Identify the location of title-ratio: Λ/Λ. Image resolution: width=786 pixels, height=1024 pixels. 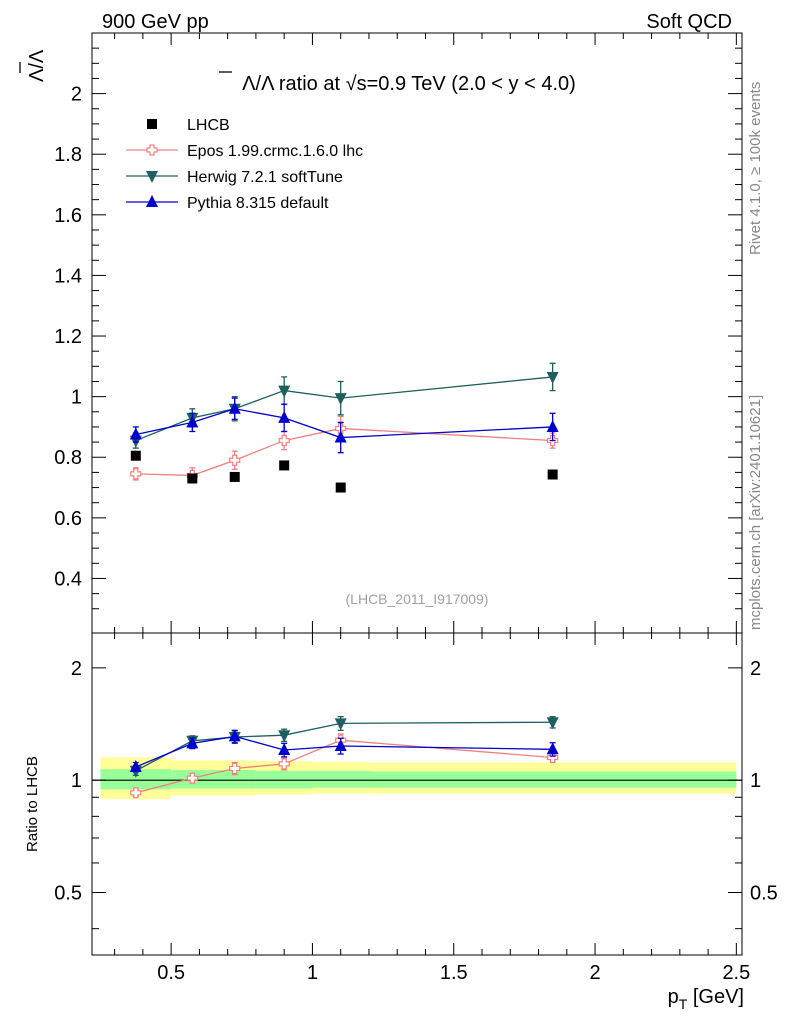
(258, 84).